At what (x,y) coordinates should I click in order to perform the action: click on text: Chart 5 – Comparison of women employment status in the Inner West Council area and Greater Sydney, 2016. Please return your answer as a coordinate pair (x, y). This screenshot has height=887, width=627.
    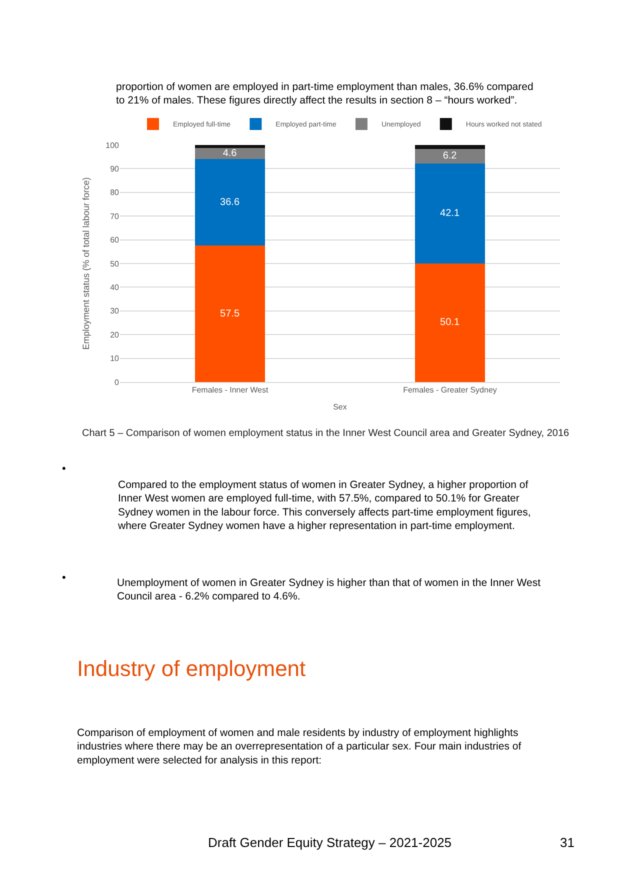
    Looking at the image, I should click on (326, 433).